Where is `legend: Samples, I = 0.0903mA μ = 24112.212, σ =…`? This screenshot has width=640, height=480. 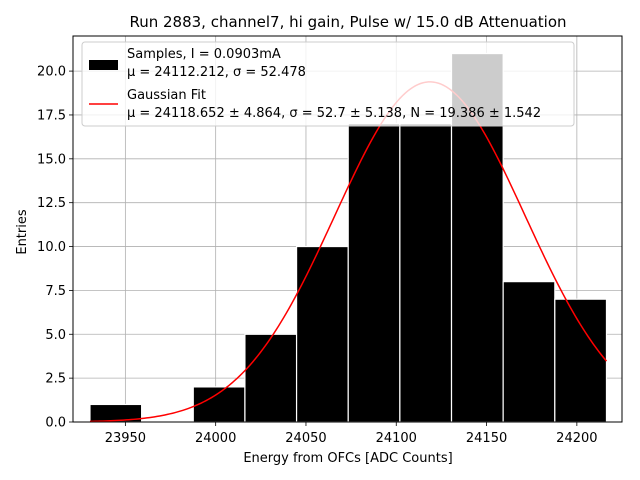 legend: Samples, I = 0.0903mA μ = 24112.212, σ =… is located at coordinates (328, 84).